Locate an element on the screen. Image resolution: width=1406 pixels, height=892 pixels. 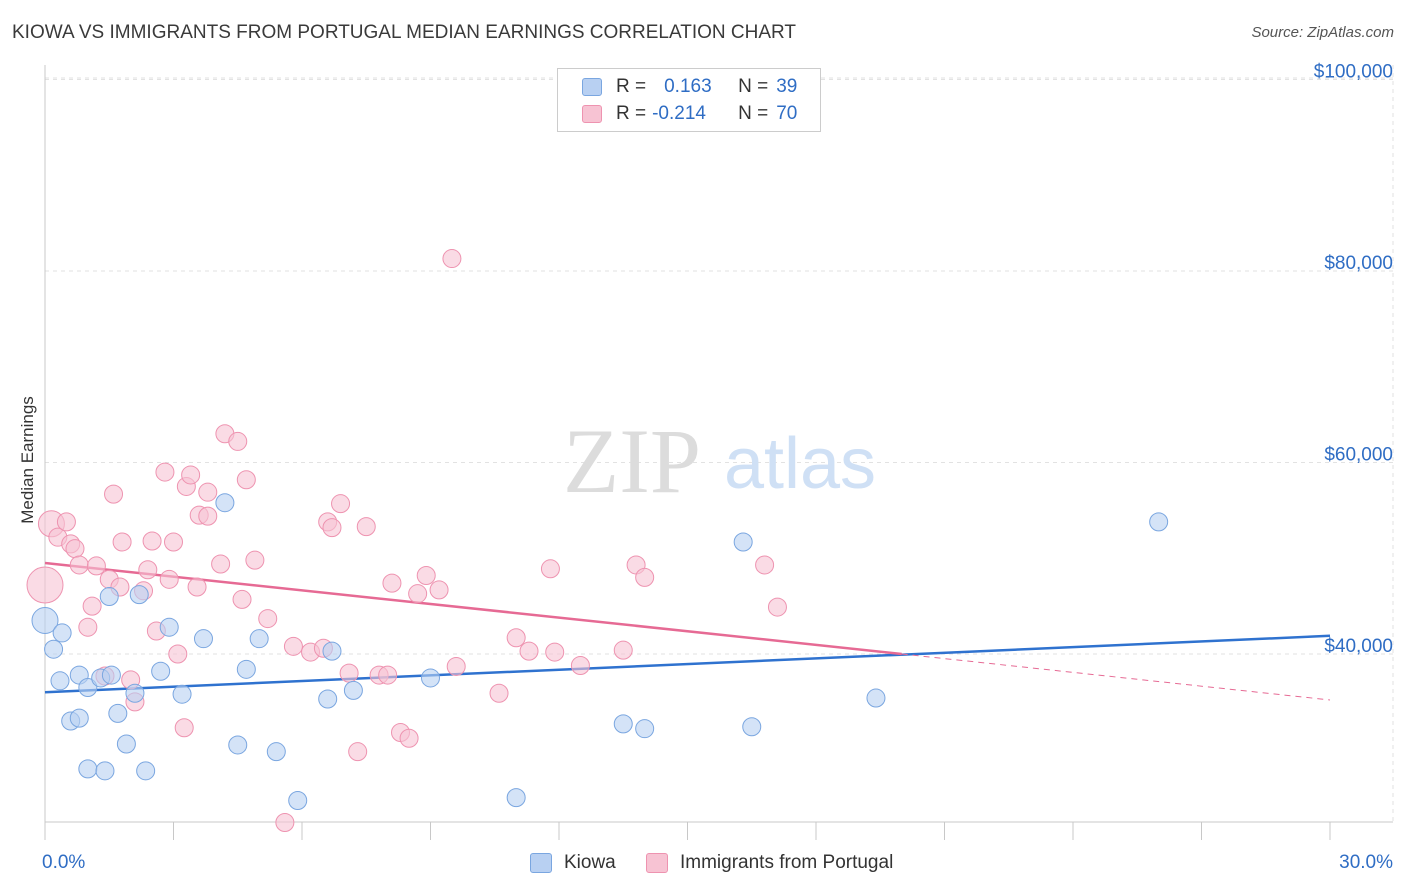
legend-swatch-kiowa is located at coordinates (592, 87).